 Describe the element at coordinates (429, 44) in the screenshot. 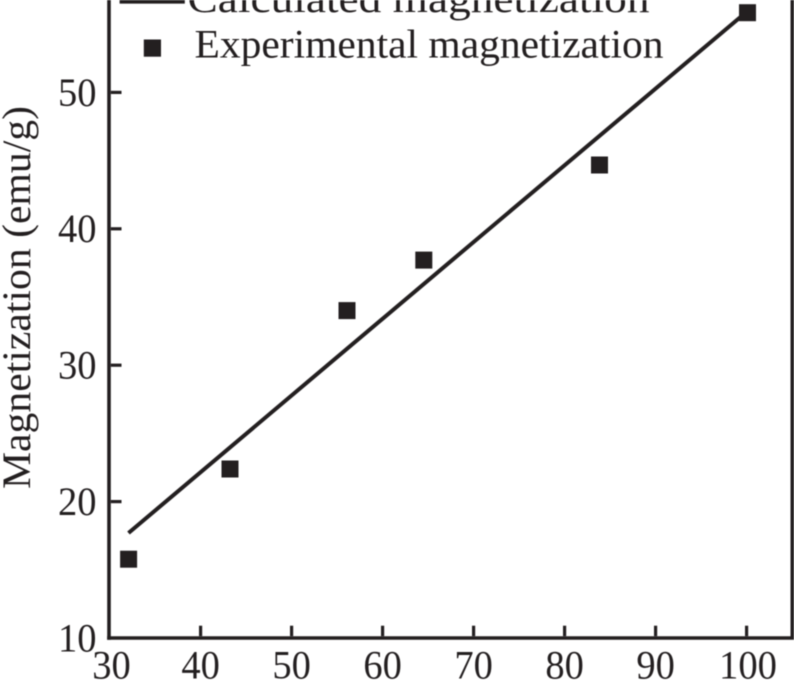

I see `svg-text: Experimental magnetization` at that location.